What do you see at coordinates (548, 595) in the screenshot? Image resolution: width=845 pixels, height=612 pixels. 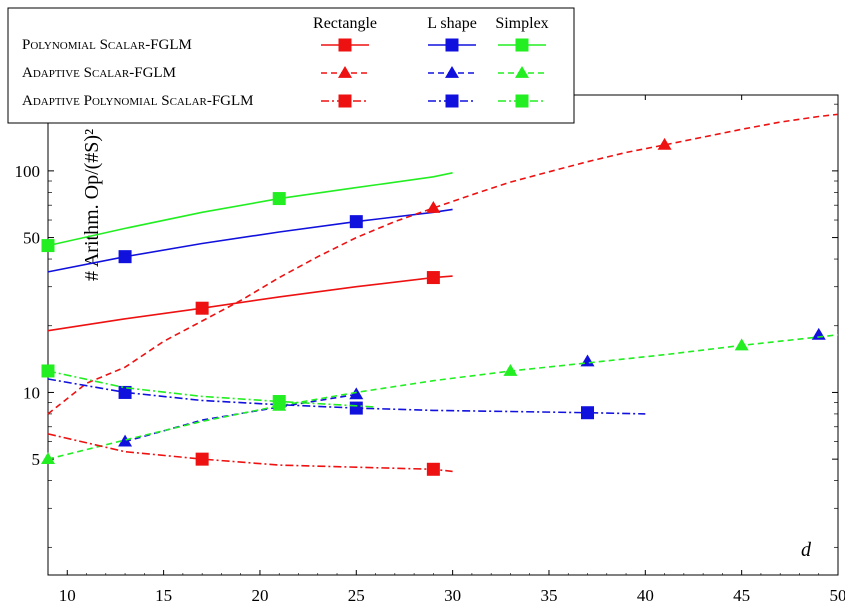 I see `x-tick-label: 35` at bounding box center [548, 595].